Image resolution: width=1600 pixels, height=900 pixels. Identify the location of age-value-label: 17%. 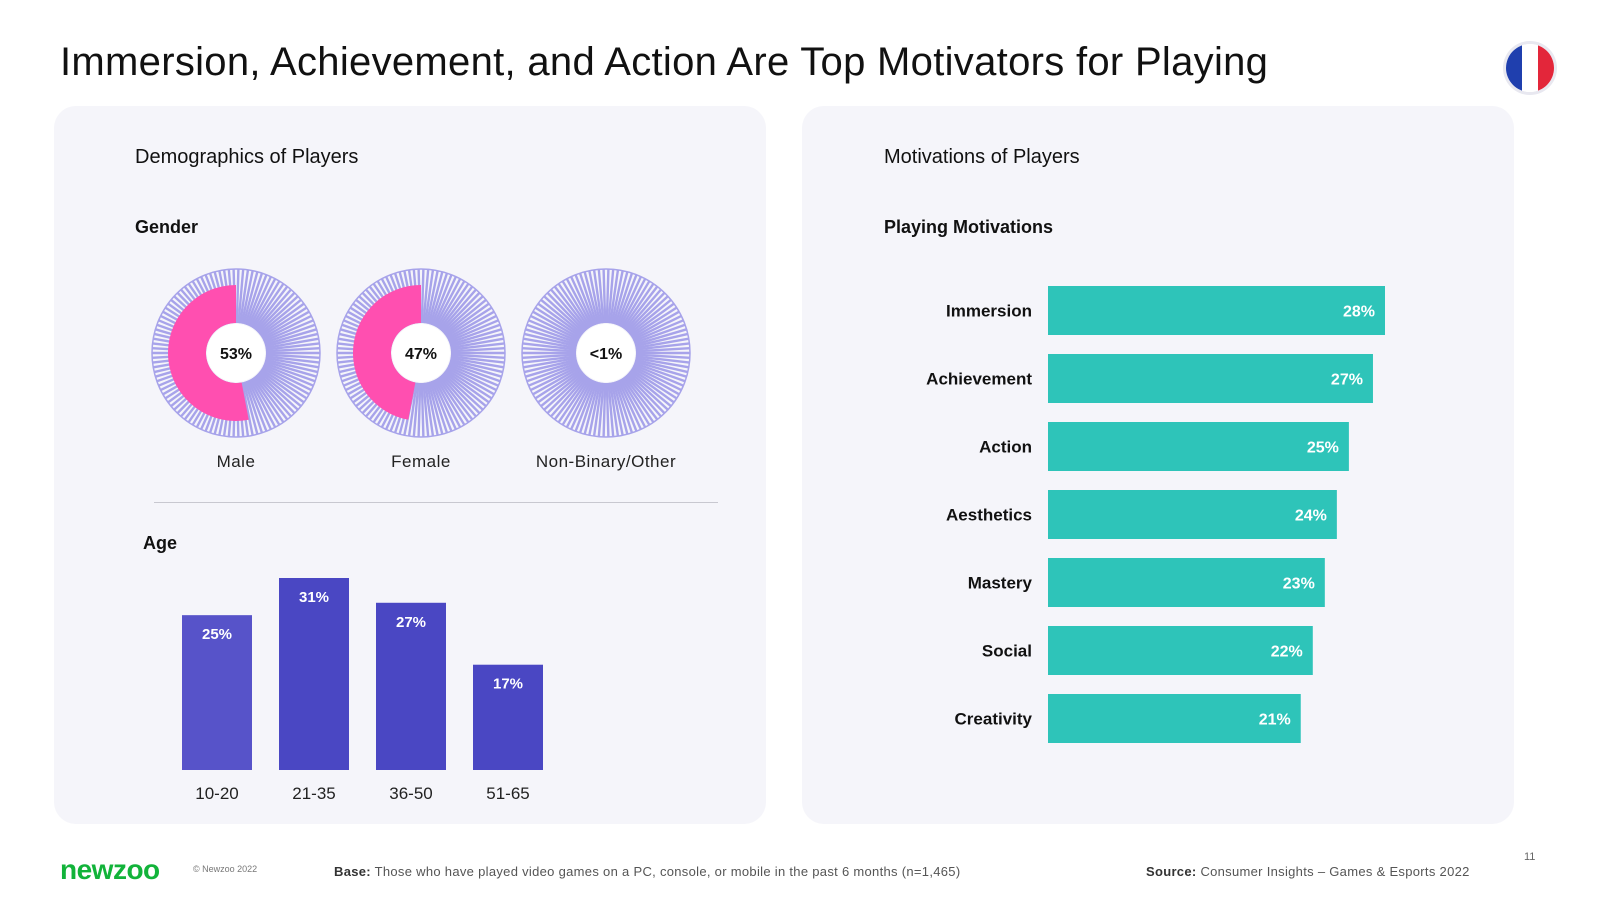
(508, 684).